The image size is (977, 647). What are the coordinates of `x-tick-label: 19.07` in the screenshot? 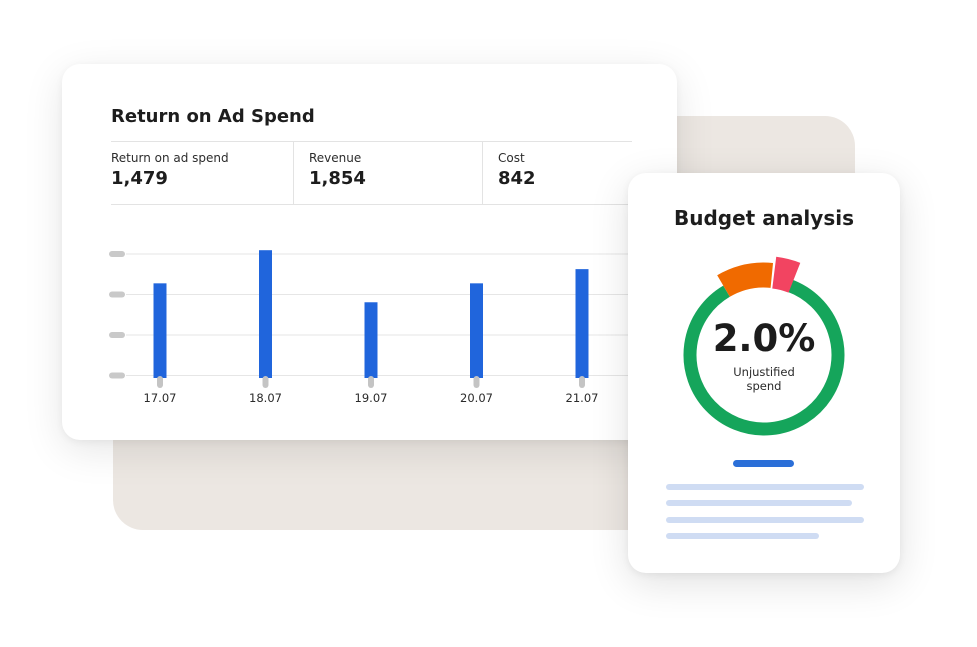 It's located at (371, 398).